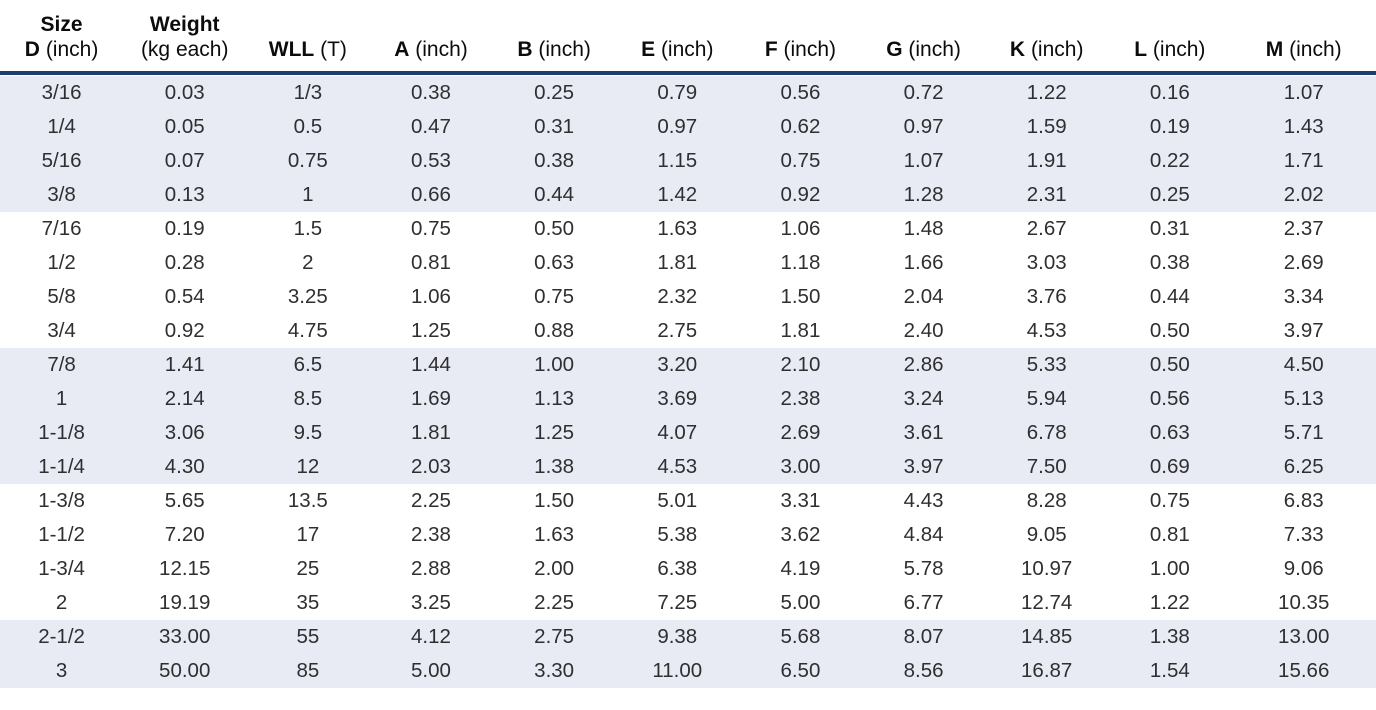  Describe the element at coordinates (677, 535) in the screenshot. I see `table-cell: 5.38` at that location.